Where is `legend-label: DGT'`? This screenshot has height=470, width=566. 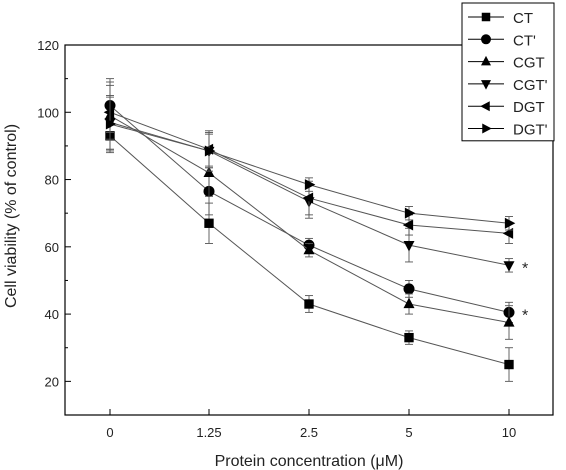
legend-label: DGT' is located at coordinates (530, 130).